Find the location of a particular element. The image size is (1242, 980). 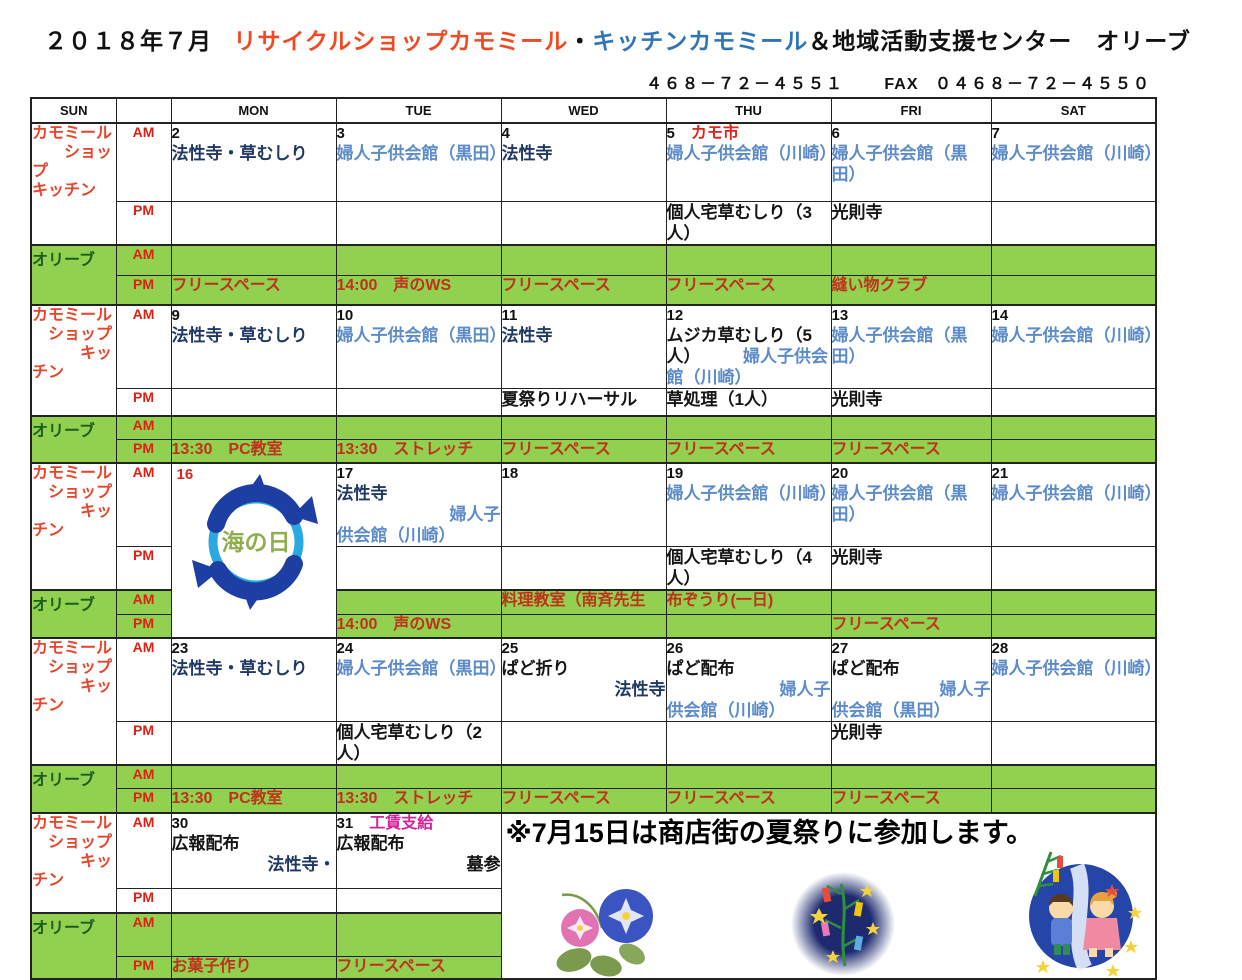

event-text: 法性寺 is located at coordinates (362, 493).